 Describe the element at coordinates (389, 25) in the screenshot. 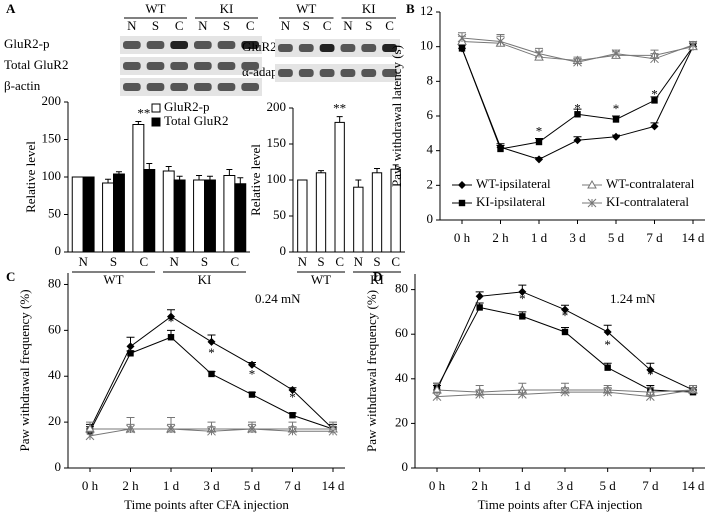

I see `blot-lane-label: C` at that location.